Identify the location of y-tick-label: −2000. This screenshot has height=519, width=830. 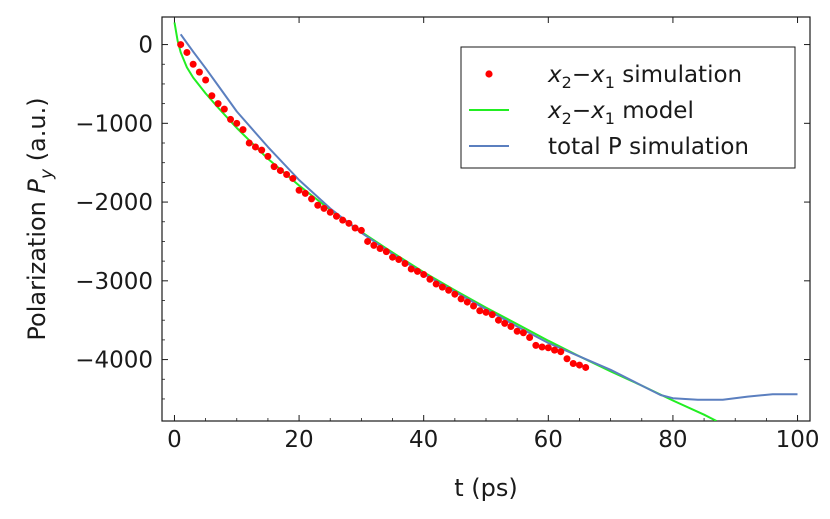
(114, 203).